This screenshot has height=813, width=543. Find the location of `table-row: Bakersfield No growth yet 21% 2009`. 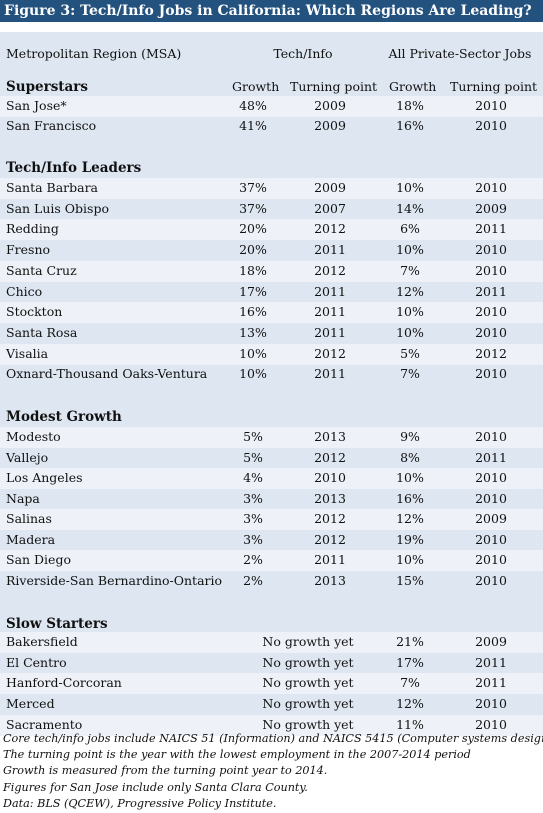

table-row: Bakersfield No growth yet 21% 2009 is located at coordinates (271, 642).